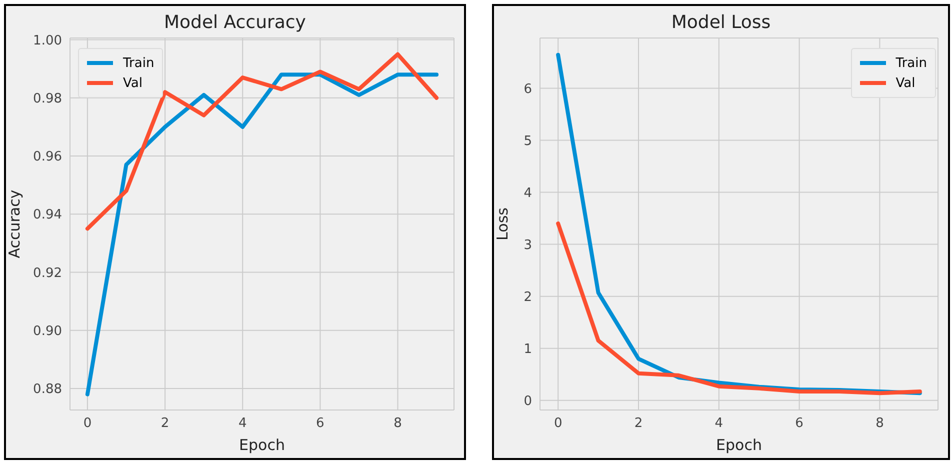 The width and height of the screenshot is (952, 463). What do you see at coordinates (14, 224) in the screenshot?
I see `y-axis-title: Accuracy` at bounding box center [14, 224].